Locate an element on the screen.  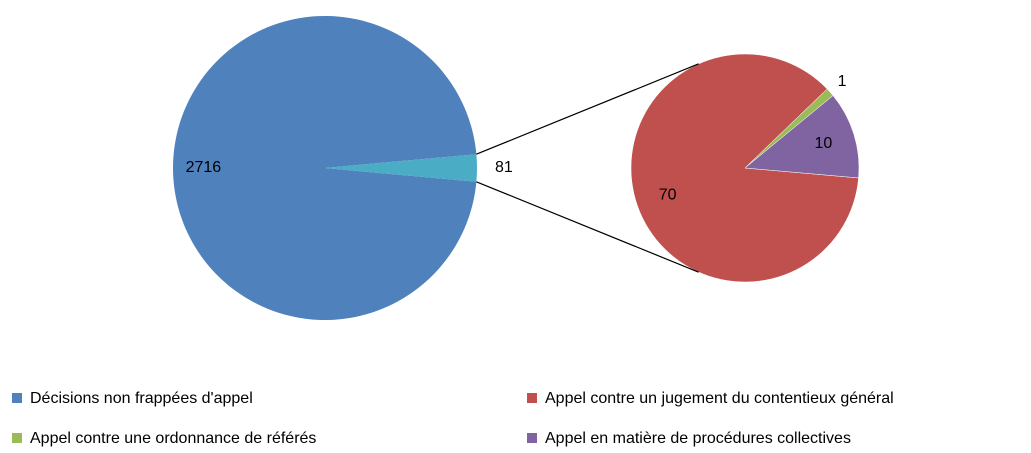
legend-label: Appel contre une ordonnance de référés is located at coordinates (173, 438).